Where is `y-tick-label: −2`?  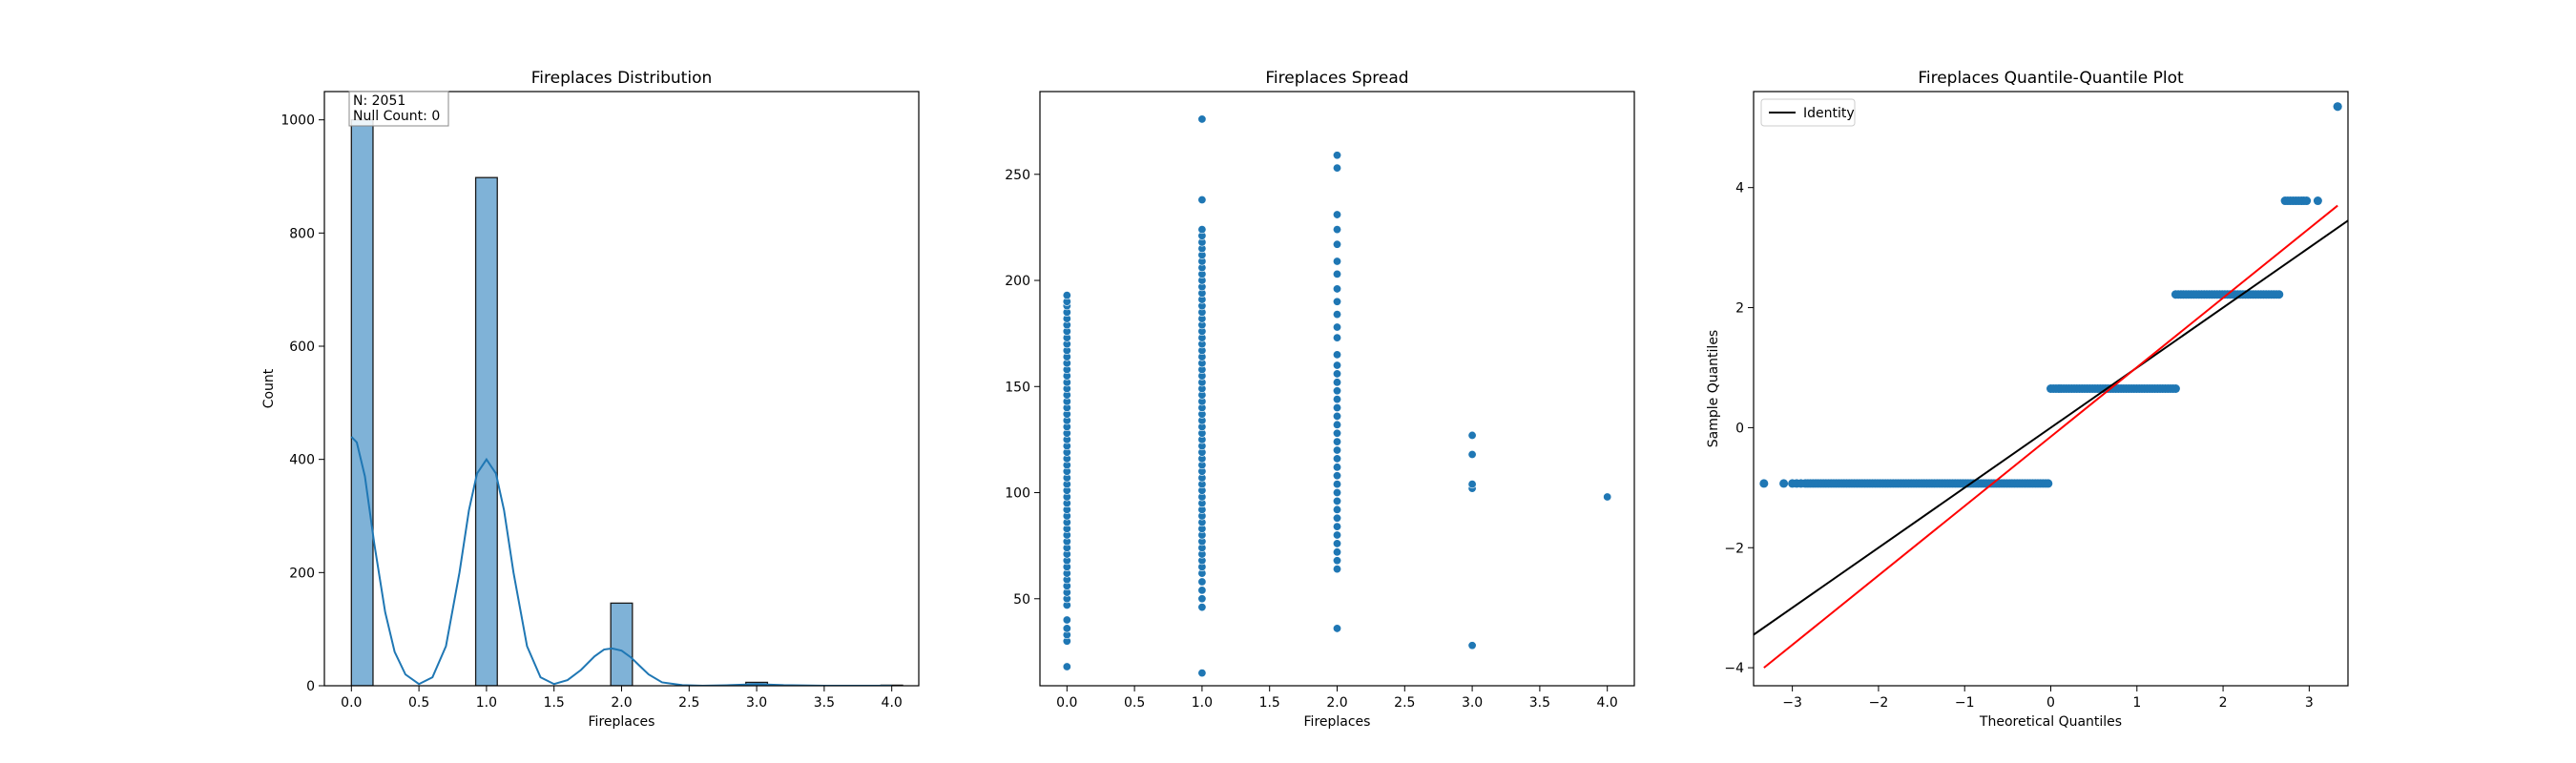
y-tick-label: −2 is located at coordinates (1734, 548).